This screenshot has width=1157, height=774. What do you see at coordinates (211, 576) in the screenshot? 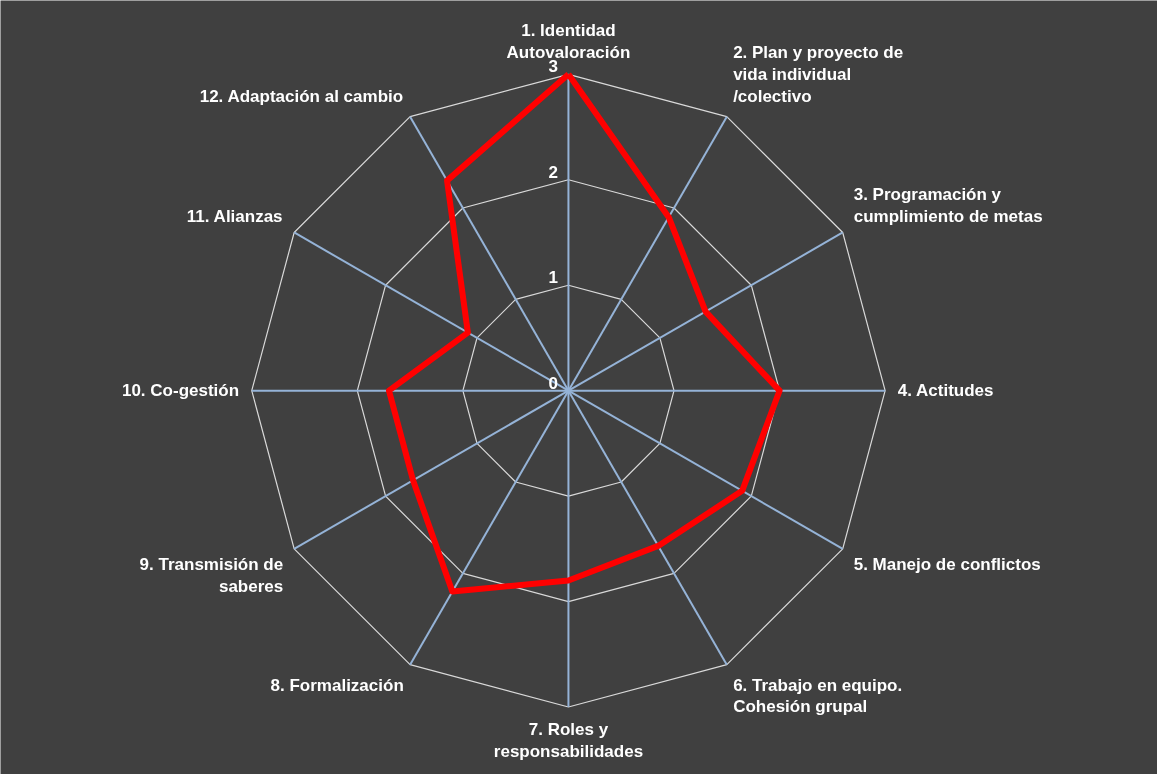
I see `spoke-label: 9. Transmisión de saberes` at bounding box center [211, 576].